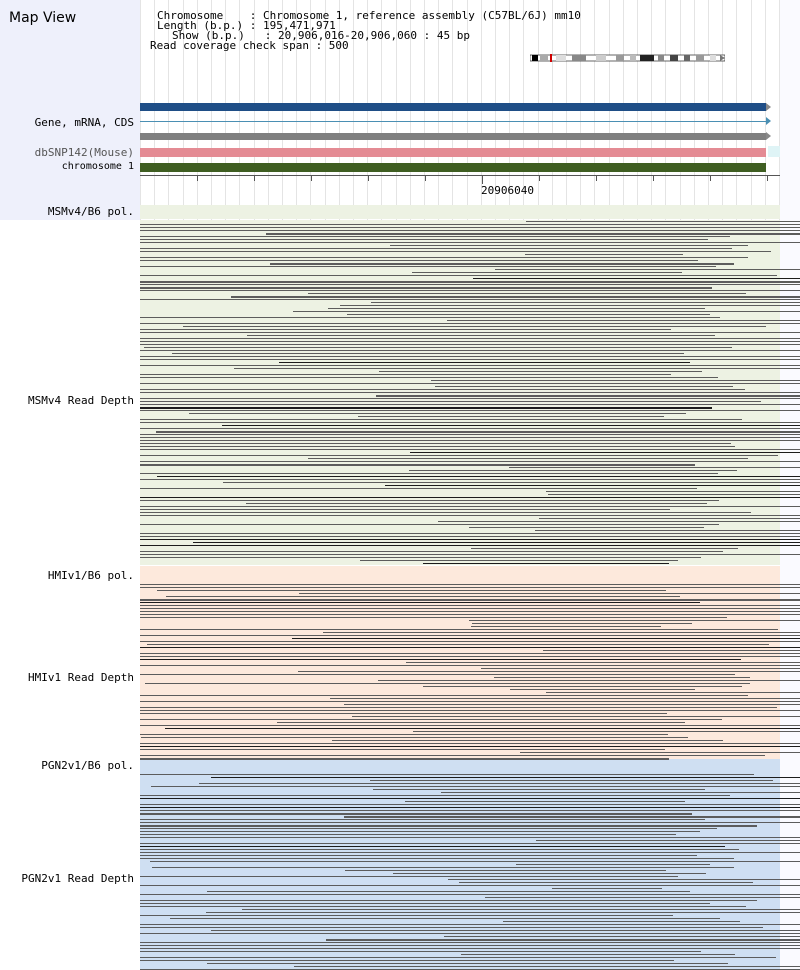 This screenshot has width=800, height=970. Describe the element at coordinates (453, 136) in the screenshot. I see `cds-track-bar` at that location.